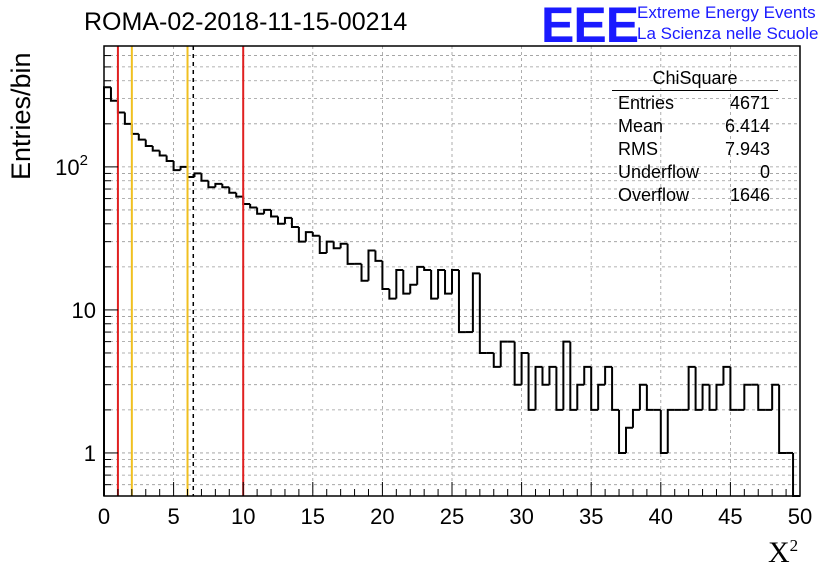 The width and height of the screenshot is (836, 572). Describe the element at coordinates (641, 126) in the screenshot. I see `stats-label: Mean` at that location.